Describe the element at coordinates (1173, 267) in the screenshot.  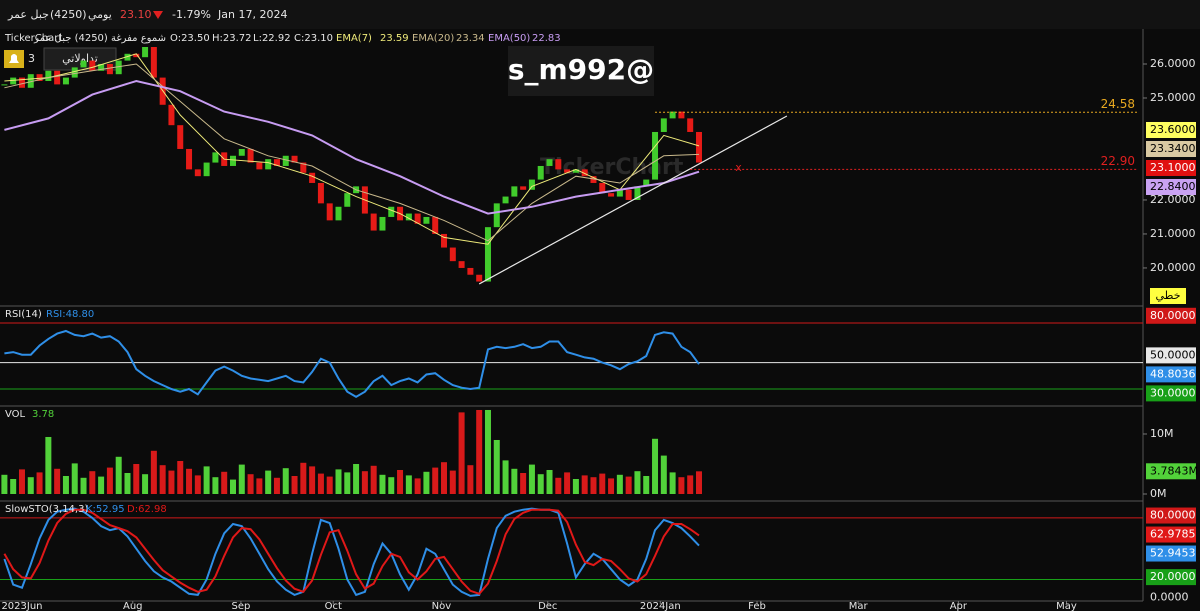
I see `y-tick-label: 20.0000` at that location.